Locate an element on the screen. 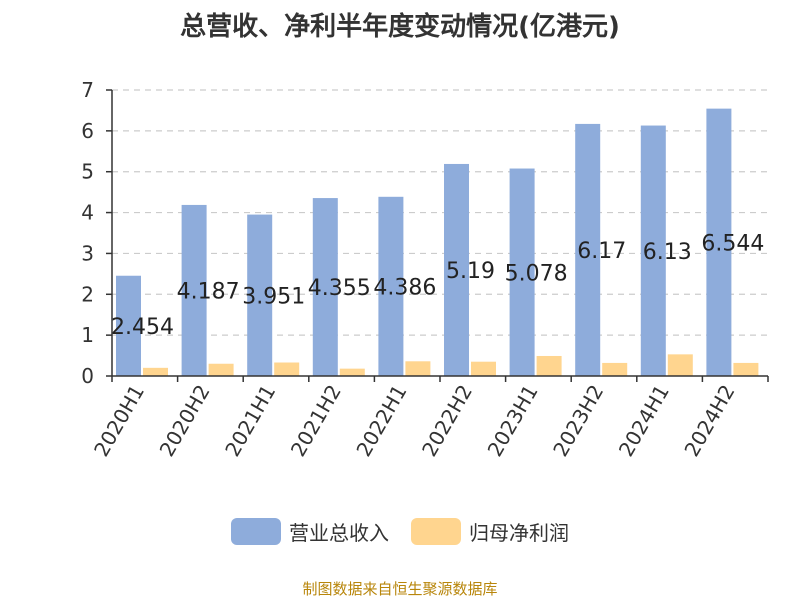 The image size is (800, 600). chart-title: 总营收、净利半年度变动情况(亿港元) is located at coordinates (400, 27).